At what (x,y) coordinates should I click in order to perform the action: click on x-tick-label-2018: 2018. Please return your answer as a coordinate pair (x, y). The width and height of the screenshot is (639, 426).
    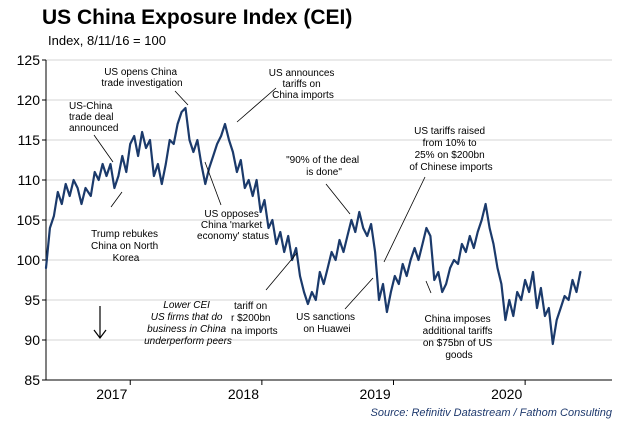
    Looking at the image, I should click on (243, 394).